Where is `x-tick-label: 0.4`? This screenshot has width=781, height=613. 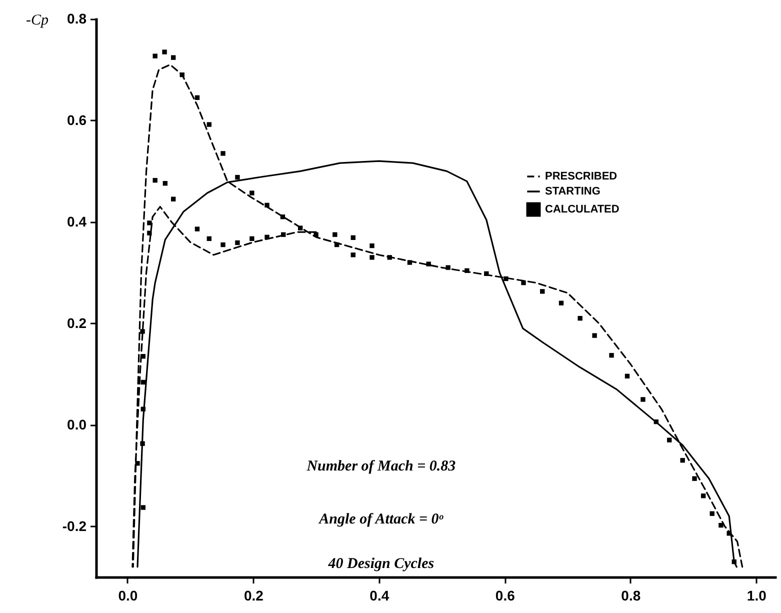 x-tick-label: 0.4 is located at coordinates (380, 596).